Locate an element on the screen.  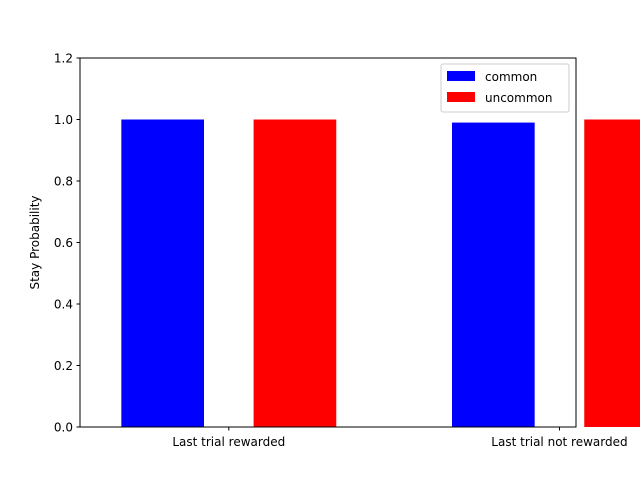
y-tick-label: 0.0 is located at coordinates (63, 428).